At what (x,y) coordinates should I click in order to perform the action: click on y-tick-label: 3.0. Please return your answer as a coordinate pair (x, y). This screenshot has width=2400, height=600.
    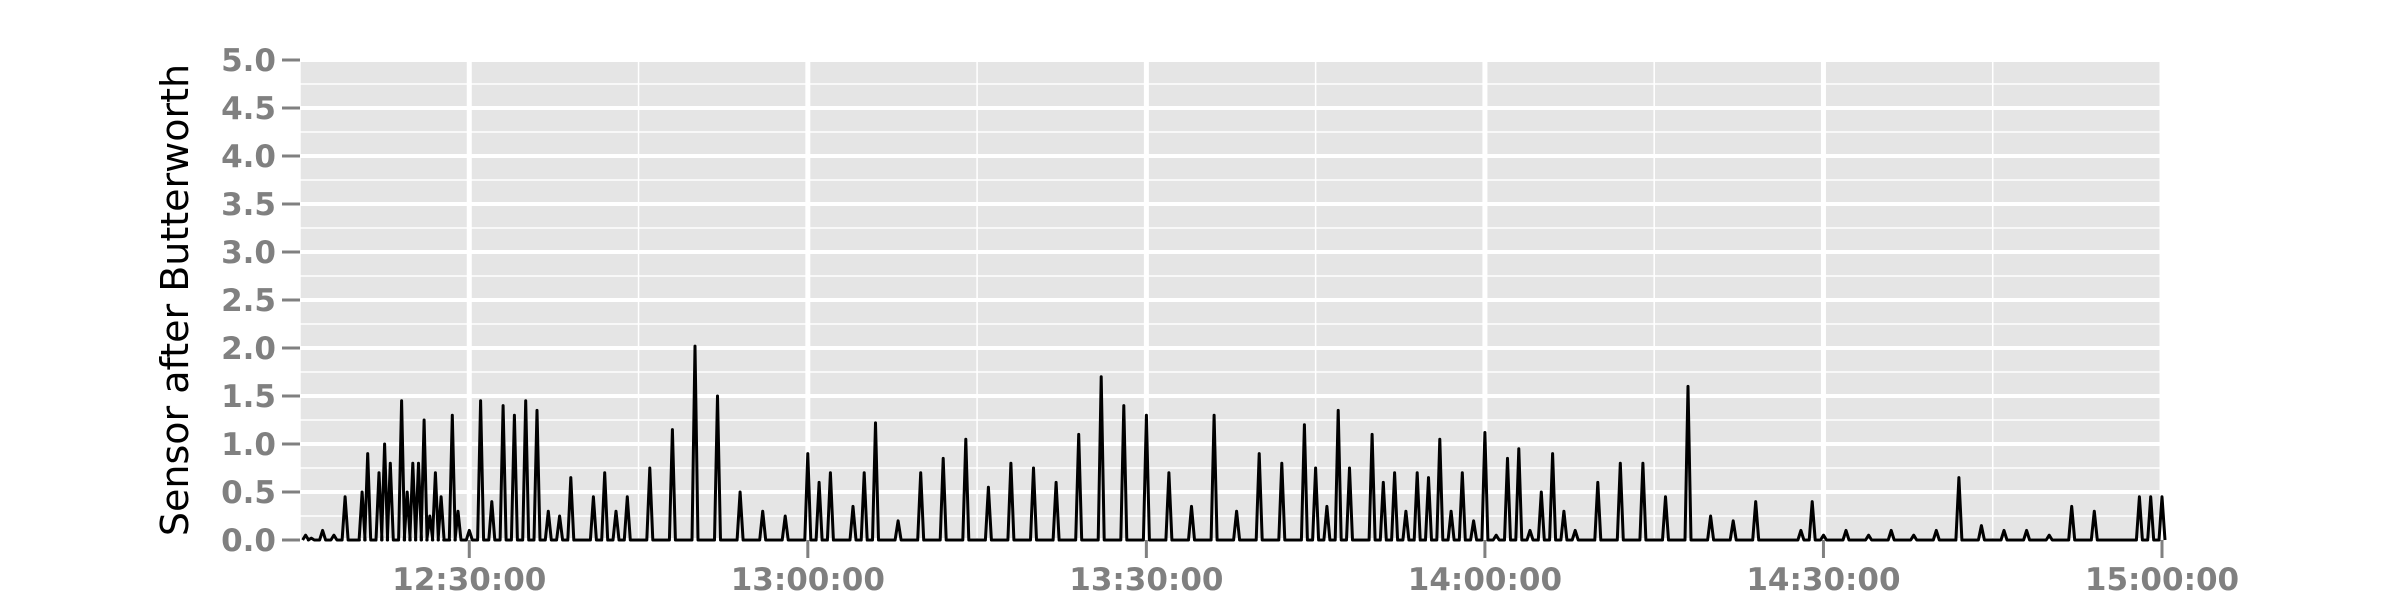
    Looking at the image, I should click on (248, 253).